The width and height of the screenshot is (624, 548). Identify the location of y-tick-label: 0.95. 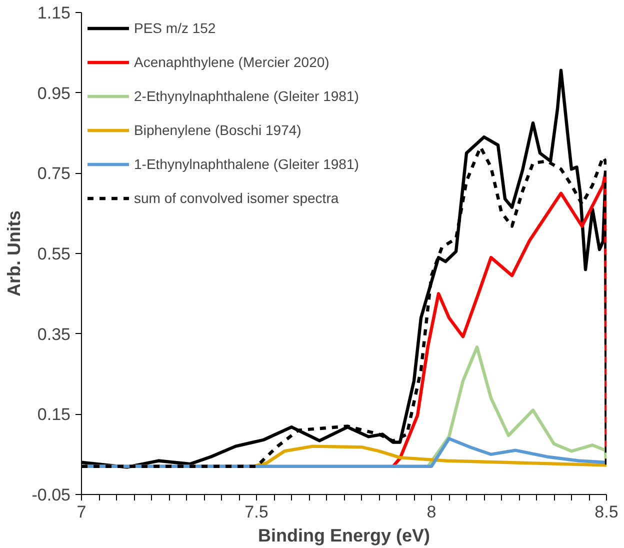
(54, 93).